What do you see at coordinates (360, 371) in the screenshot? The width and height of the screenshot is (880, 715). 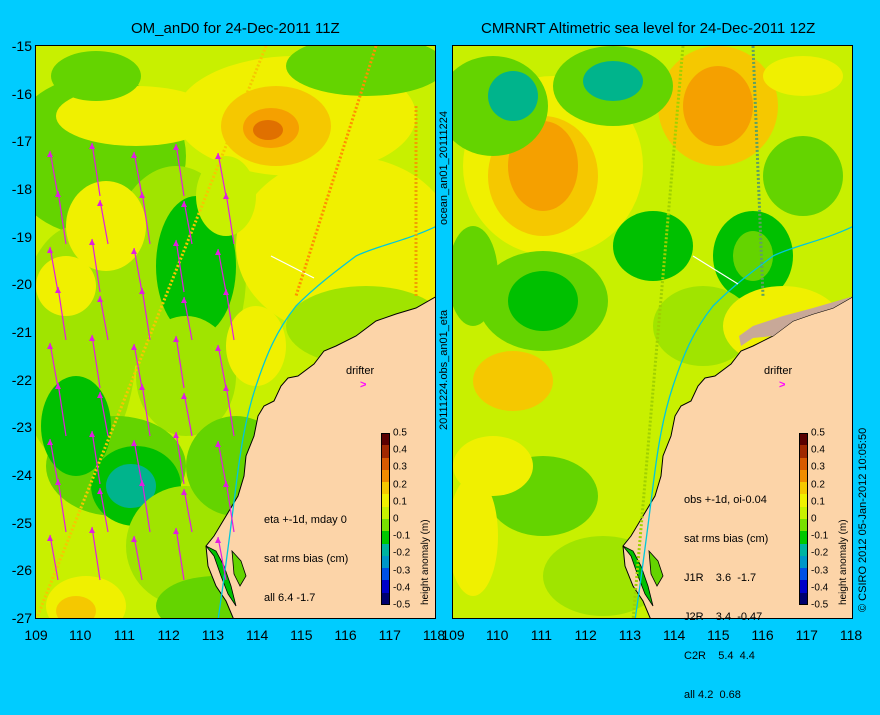 I see `left-drifter-label: drifter` at bounding box center [360, 371].